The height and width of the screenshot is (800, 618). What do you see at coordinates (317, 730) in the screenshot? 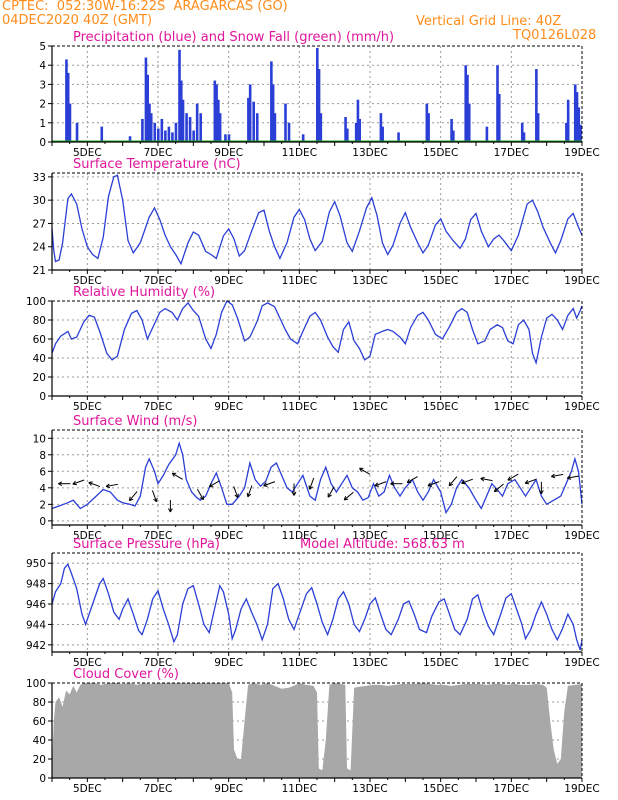
I see `cloud-area` at bounding box center [317, 730].